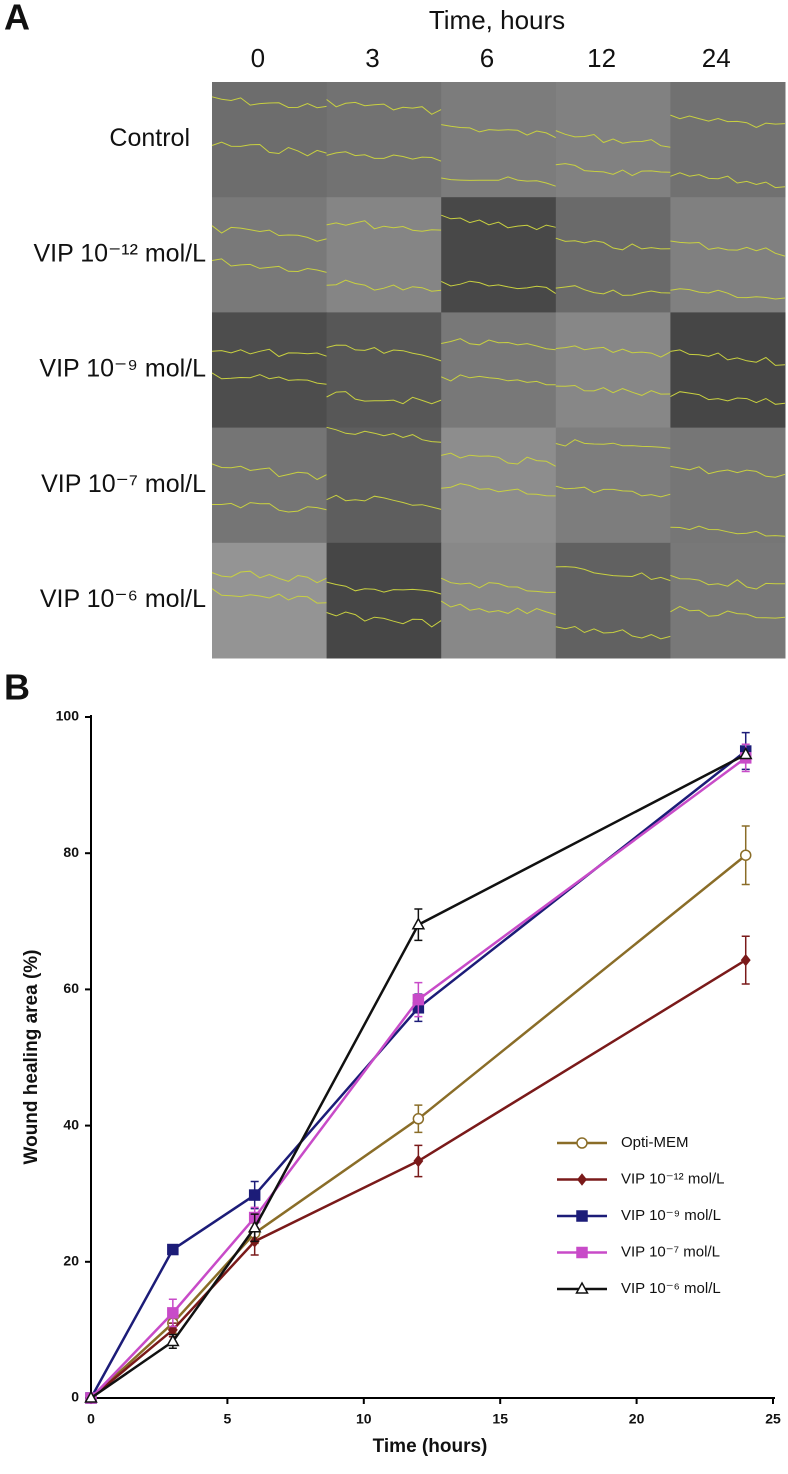 The width and height of the screenshot is (788, 1474). Describe the element at coordinates (68, 716) in the screenshot. I see `y-tick-label: 100` at that location.